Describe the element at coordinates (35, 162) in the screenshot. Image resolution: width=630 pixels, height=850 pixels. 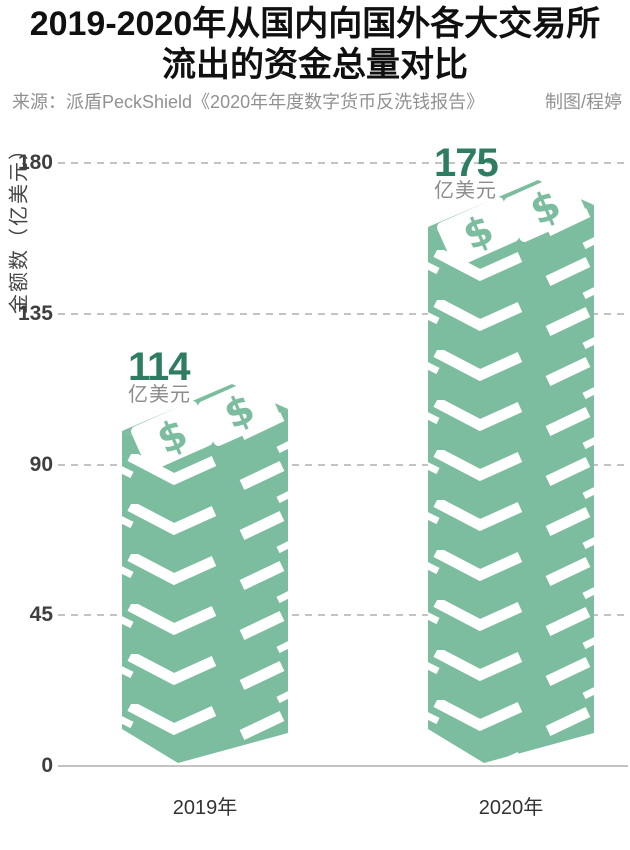
I see `y-tick-label: 180` at that location.